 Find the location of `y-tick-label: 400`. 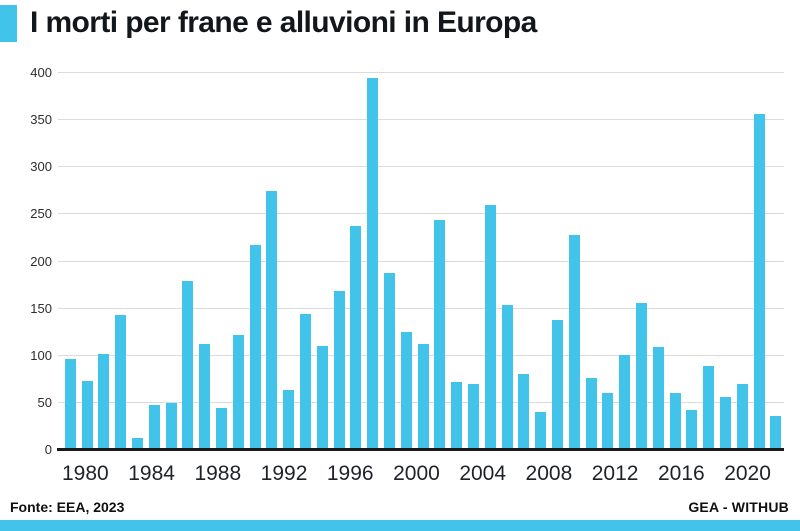

y-tick-label: 400 is located at coordinates (41, 72).